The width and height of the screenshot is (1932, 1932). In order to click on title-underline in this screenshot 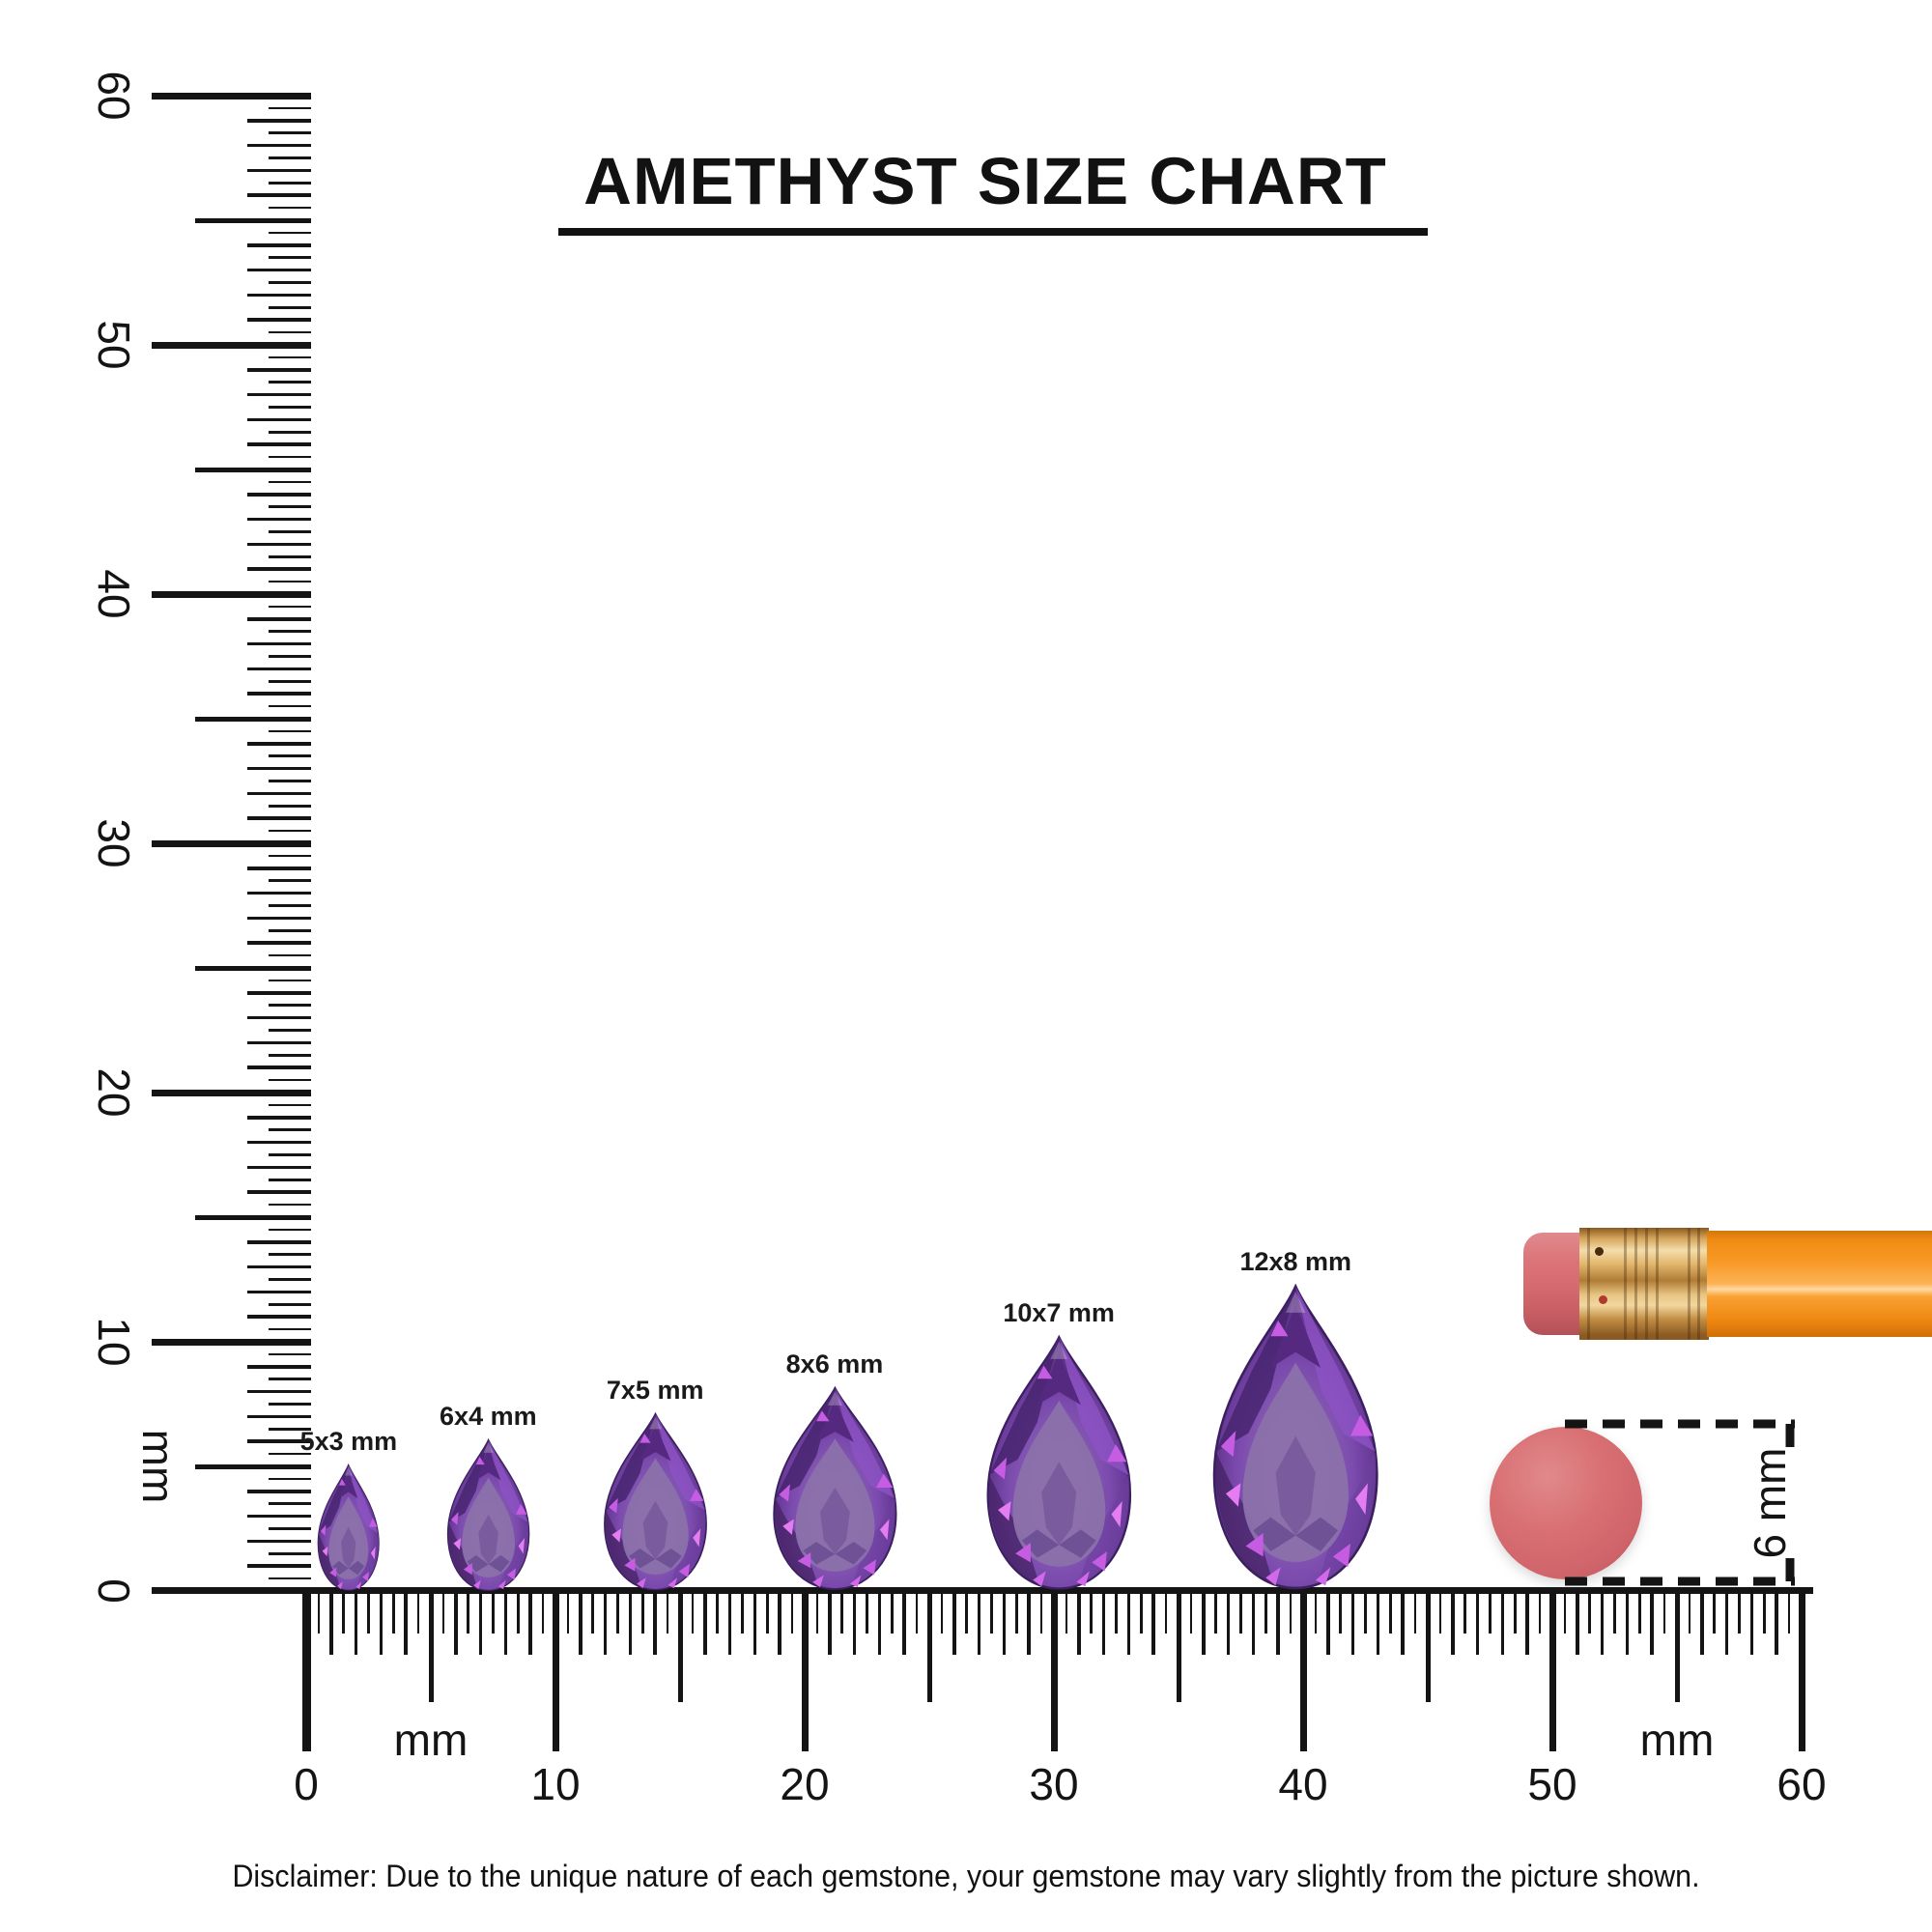, I will do `click(993, 232)`.